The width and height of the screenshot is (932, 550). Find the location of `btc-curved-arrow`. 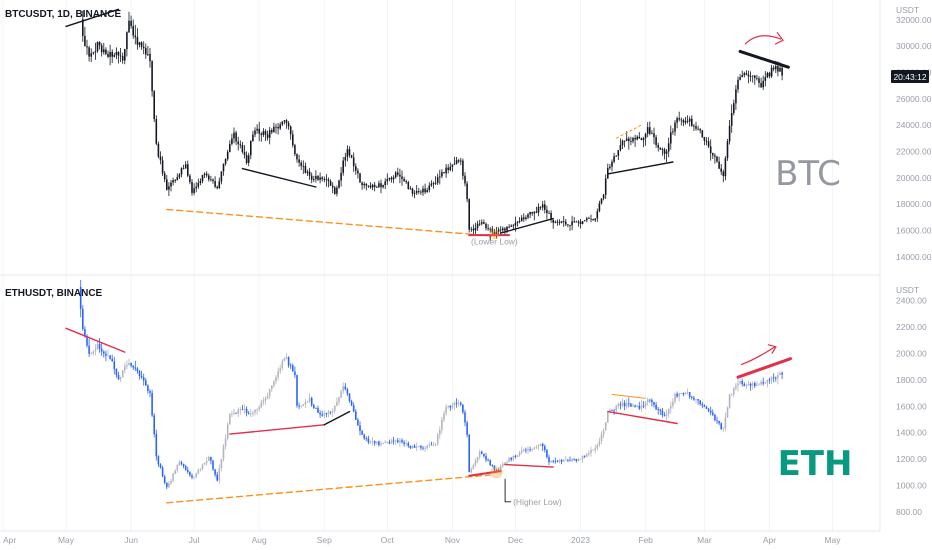

btc-curved-arrow is located at coordinates (763, 40).